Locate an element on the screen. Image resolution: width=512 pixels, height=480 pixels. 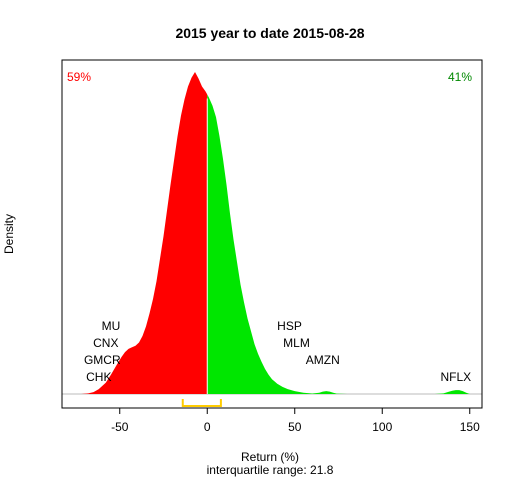
x-axis: -50 0 50 100 150 is located at coordinates (295, 421).